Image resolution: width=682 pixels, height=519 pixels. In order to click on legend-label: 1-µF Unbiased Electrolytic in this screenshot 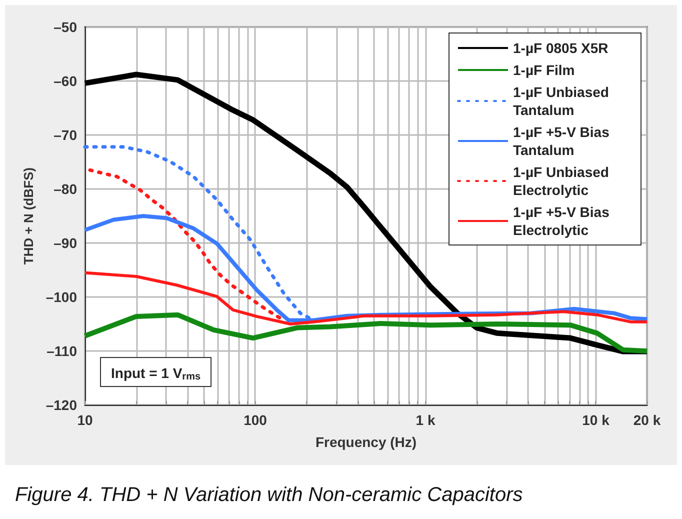, I will do `click(563, 181)`.